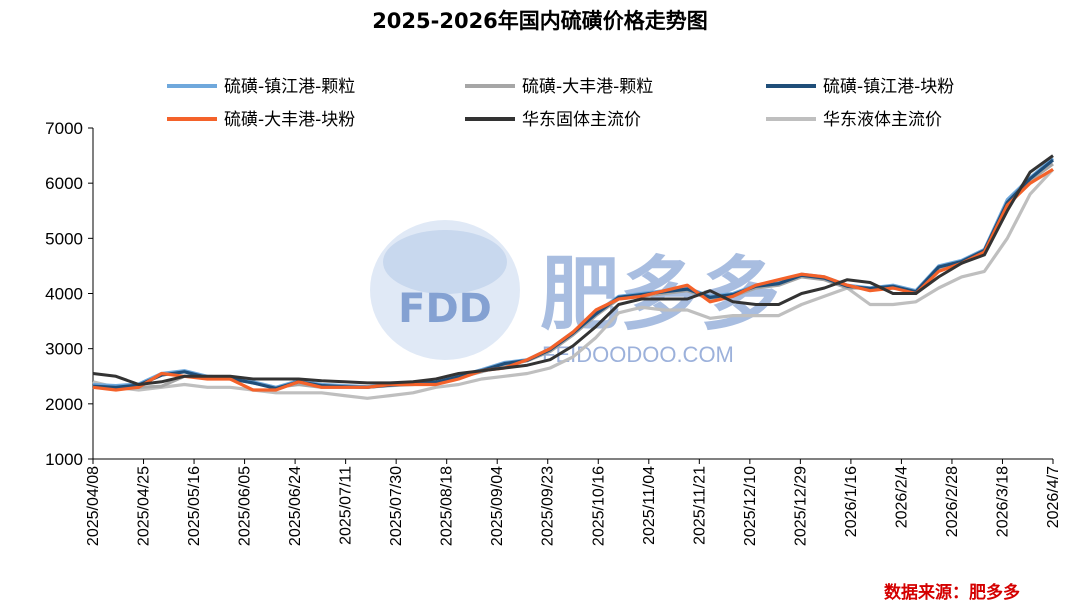 This screenshot has width=1080, height=612. What do you see at coordinates (64, 238) in the screenshot?
I see `y-tick-label: 5000` at bounding box center [64, 238].